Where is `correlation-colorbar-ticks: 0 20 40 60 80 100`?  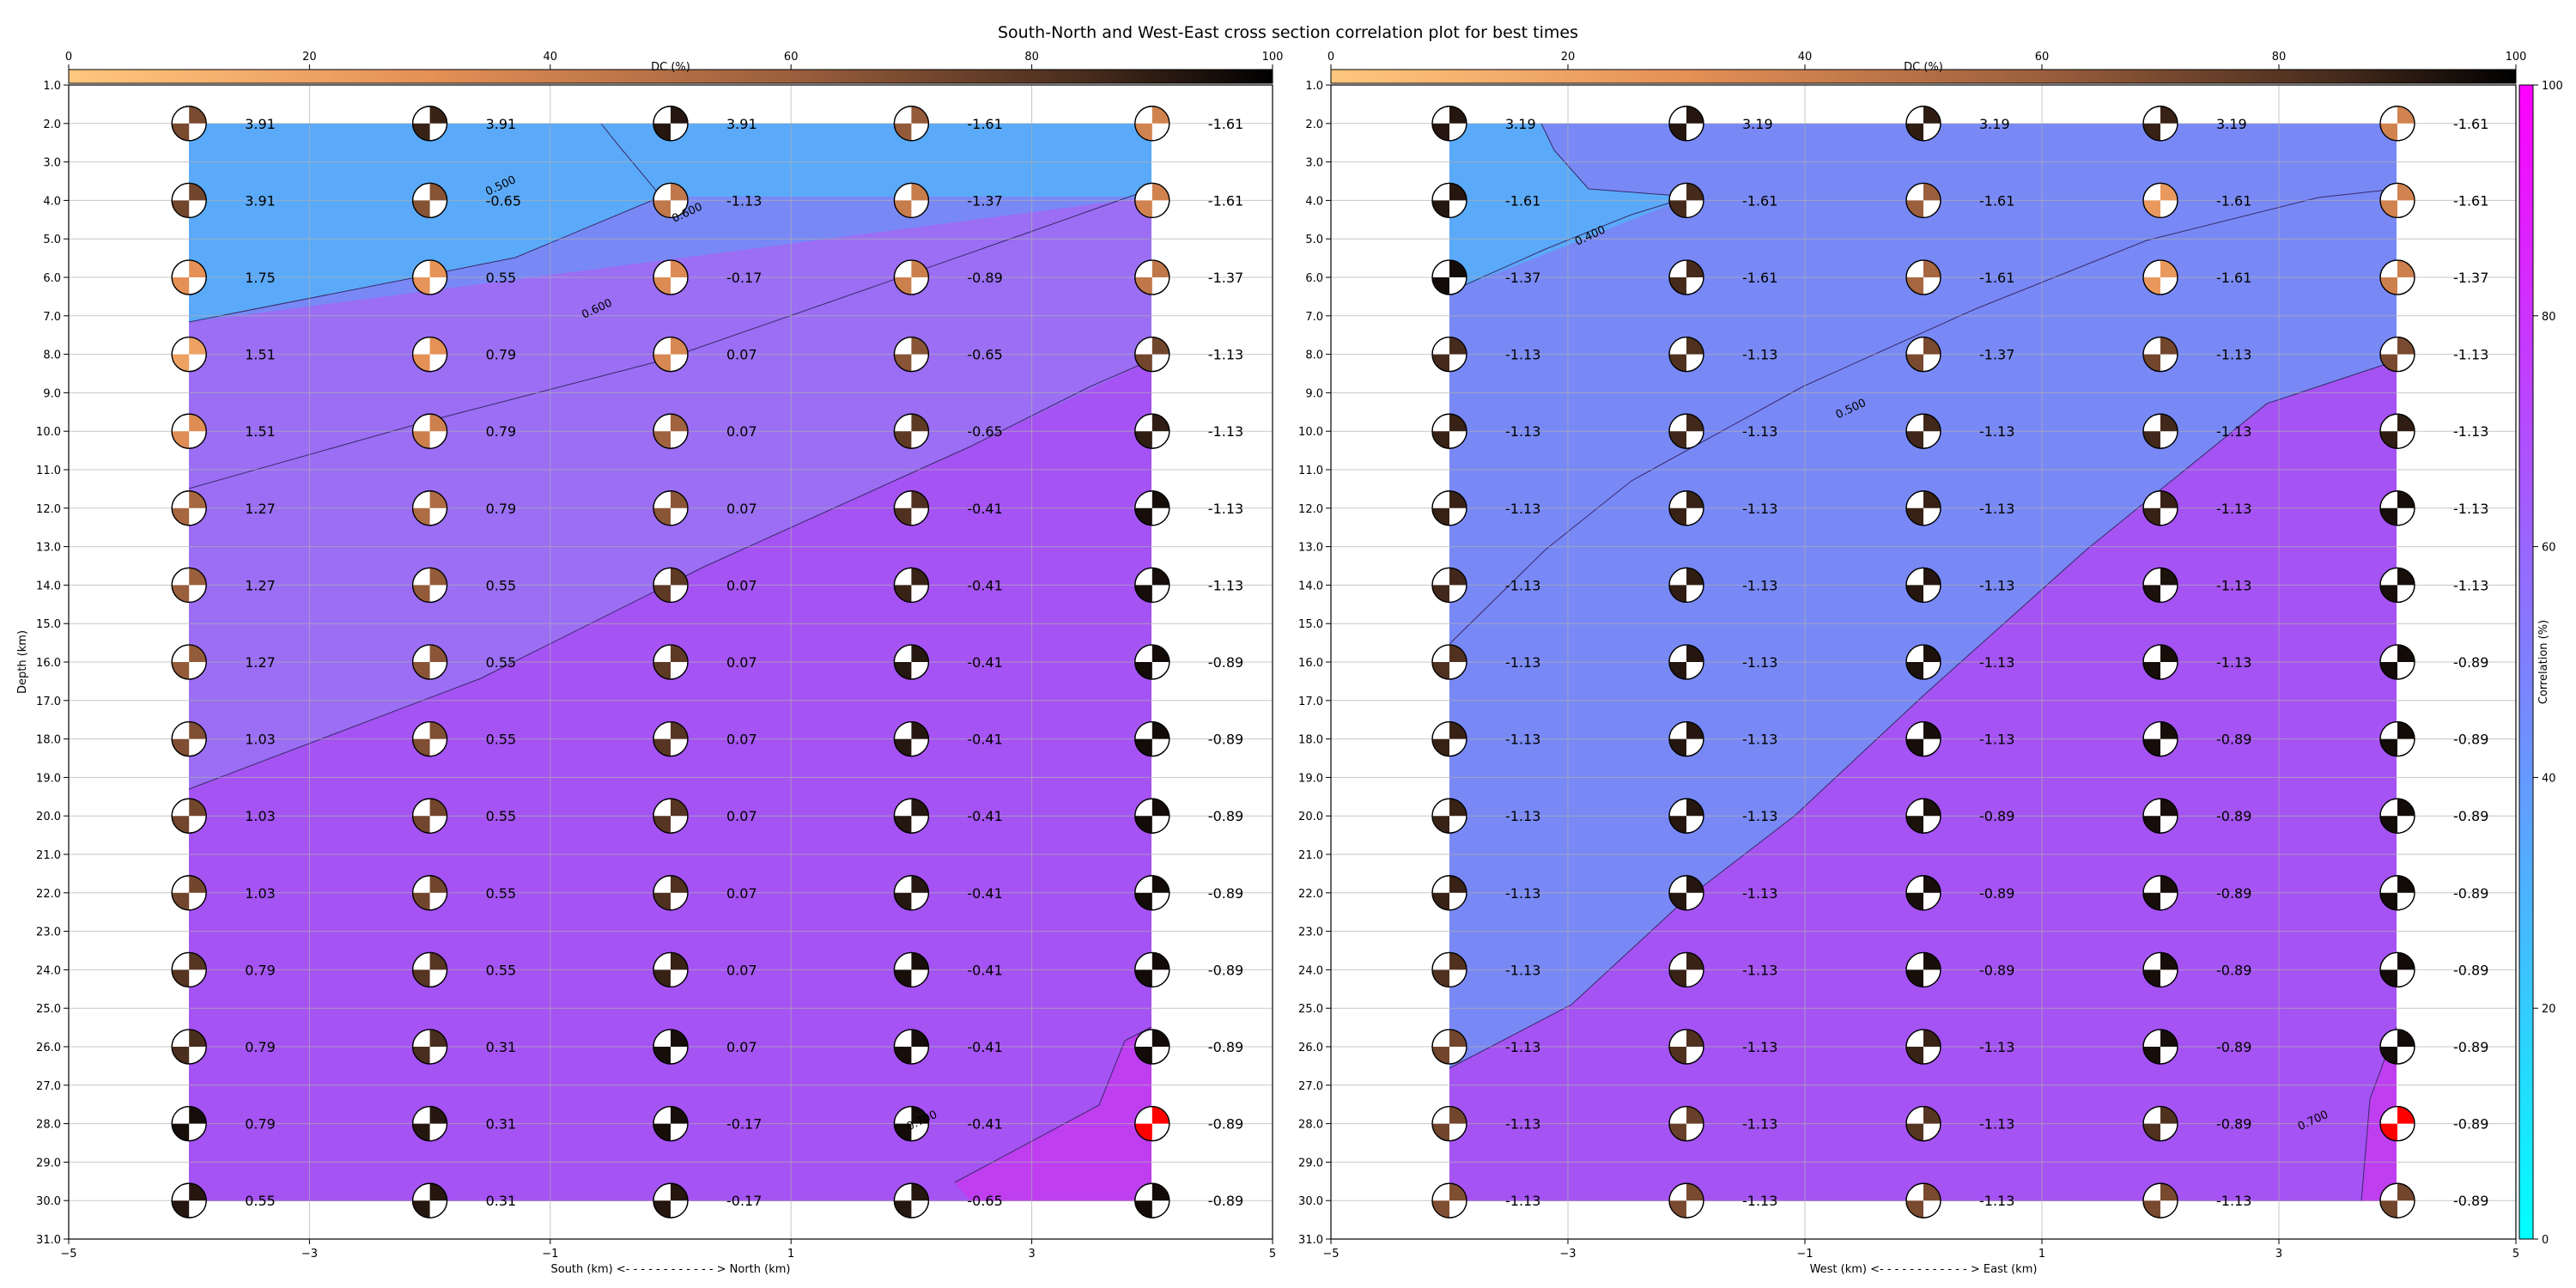
correlation-colorbar-ticks: 0 20 40 60 80 100 is located at coordinates (2548, 663).